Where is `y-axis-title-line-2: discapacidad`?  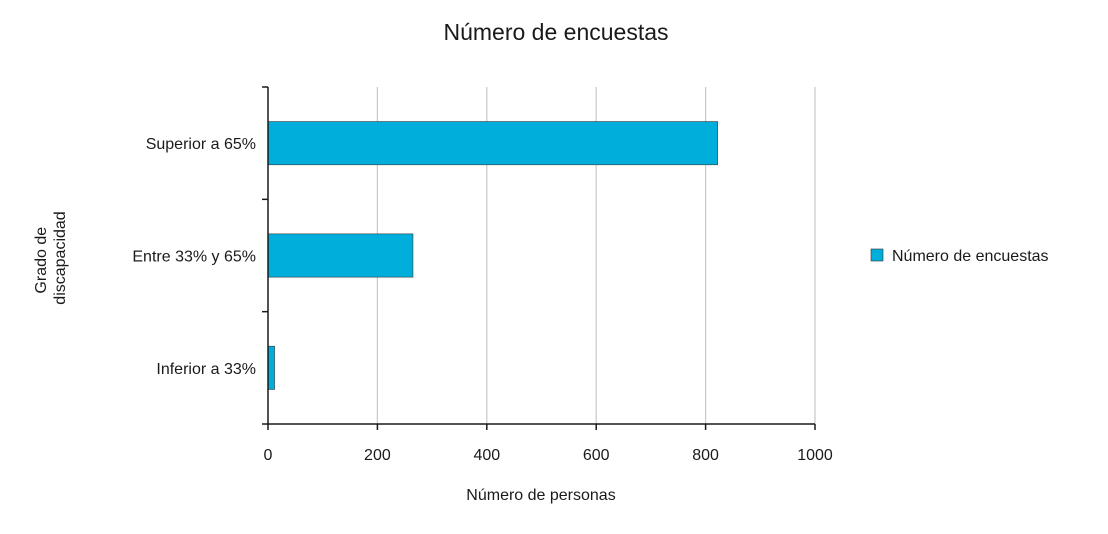 y-axis-title-line-2: discapacidad is located at coordinates (60, 257).